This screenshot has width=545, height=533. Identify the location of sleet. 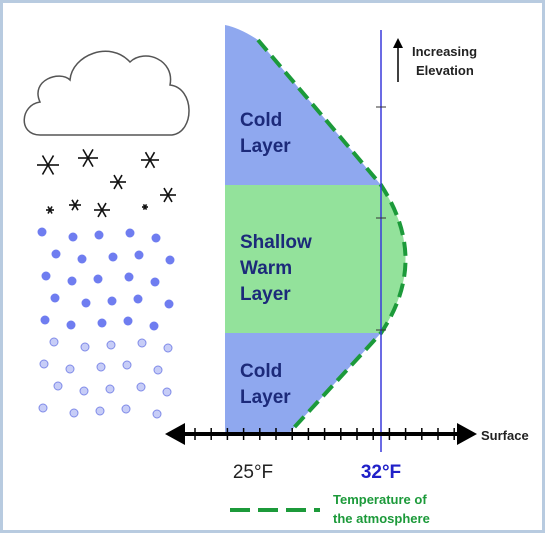
(106, 323).